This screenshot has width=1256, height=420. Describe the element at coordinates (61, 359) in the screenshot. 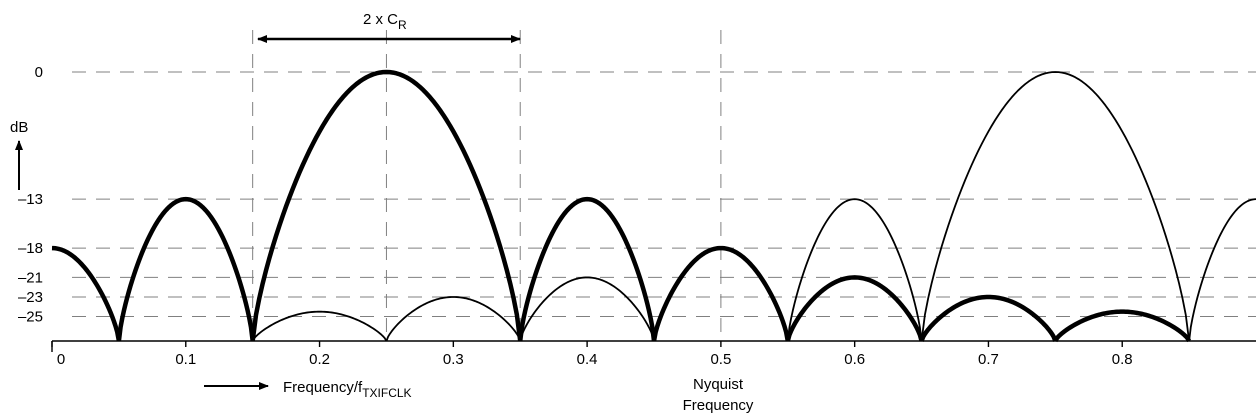

I see `x-tick-label-0: 0` at that location.